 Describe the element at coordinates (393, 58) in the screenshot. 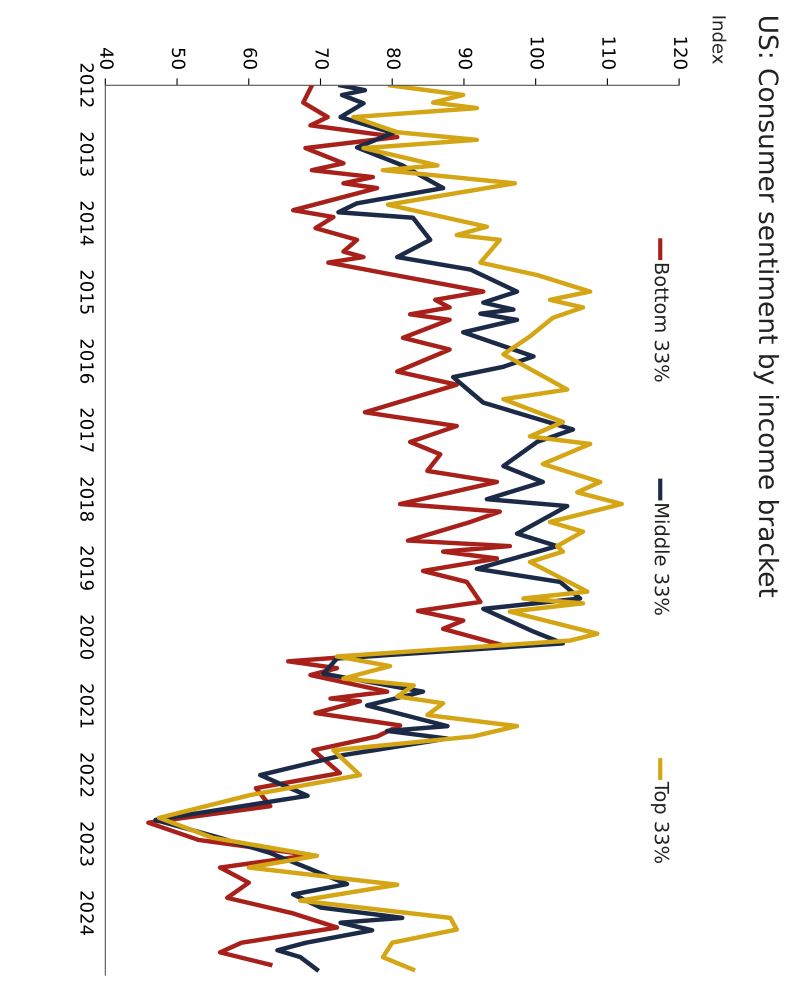

I see `x-tick-label: 80` at that location.